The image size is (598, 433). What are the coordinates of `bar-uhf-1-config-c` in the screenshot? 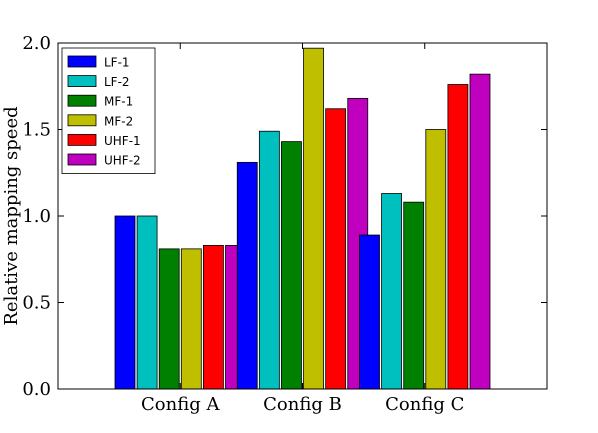 It's located at (458, 237).